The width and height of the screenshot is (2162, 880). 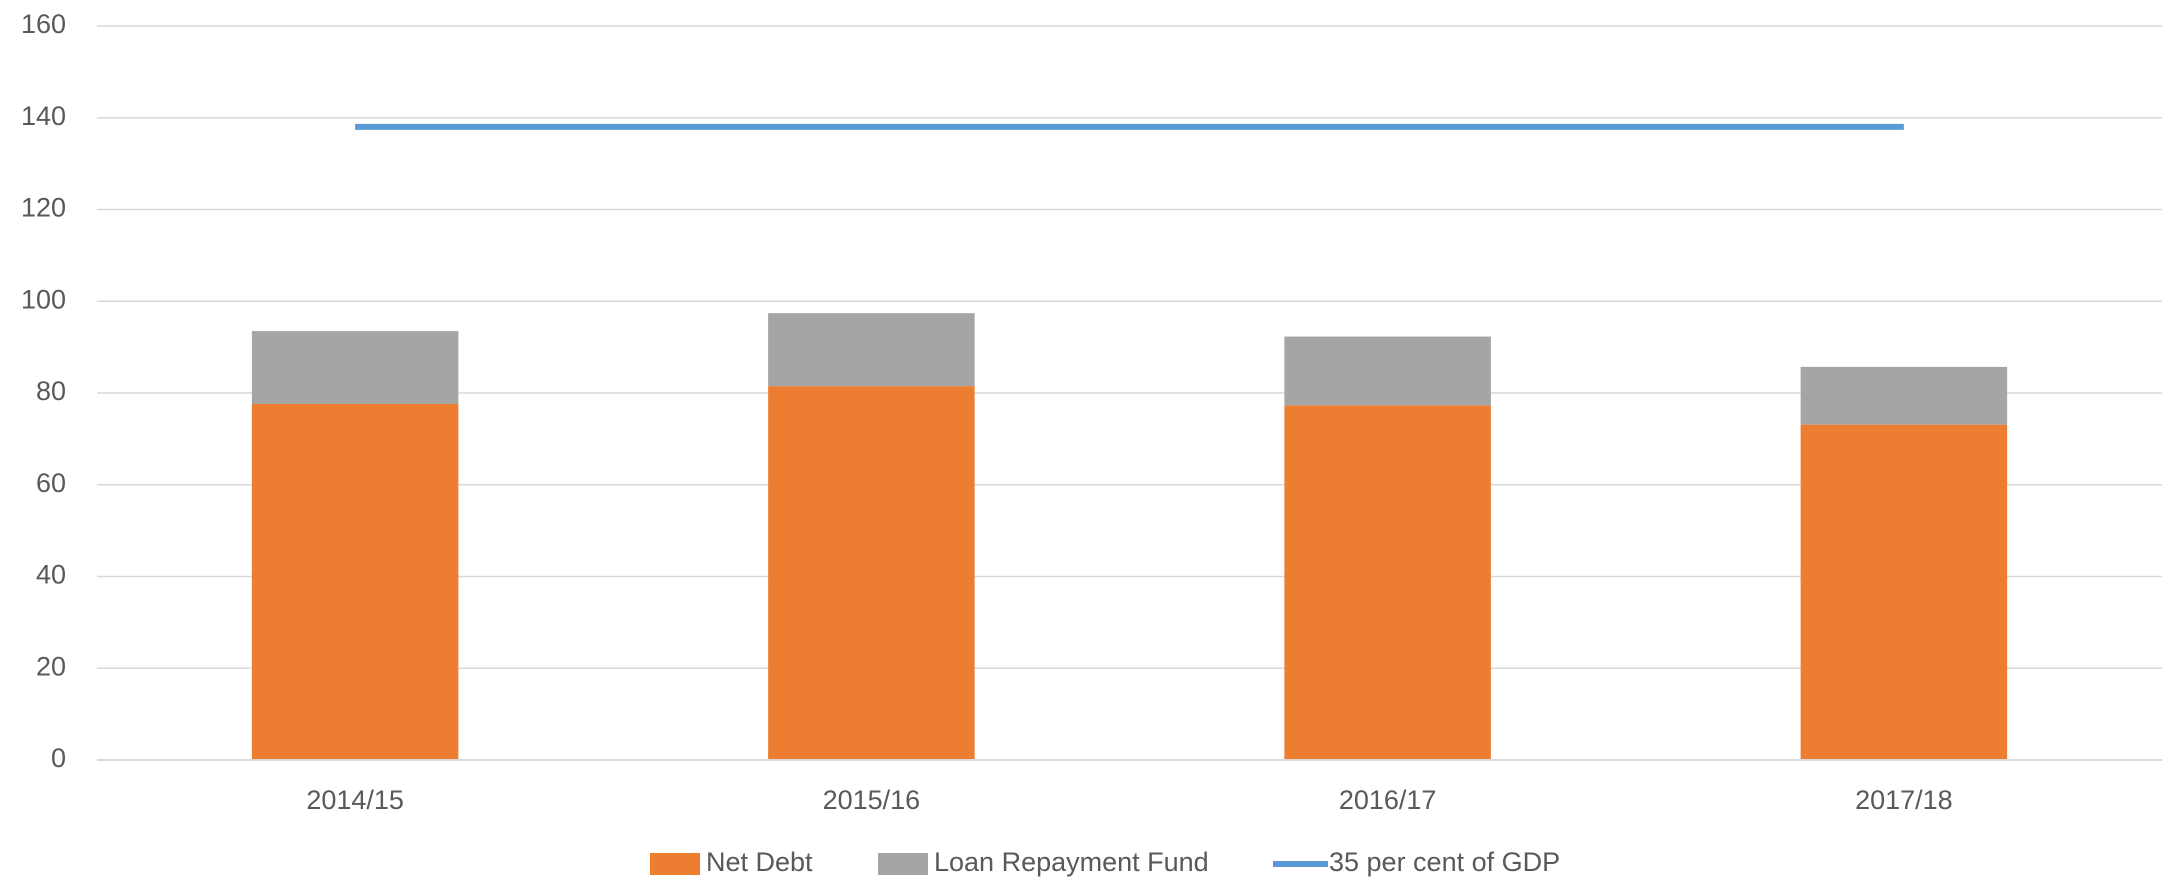 What do you see at coordinates (51, 575) in the screenshot?
I see `y-tick-label: 40` at bounding box center [51, 575].